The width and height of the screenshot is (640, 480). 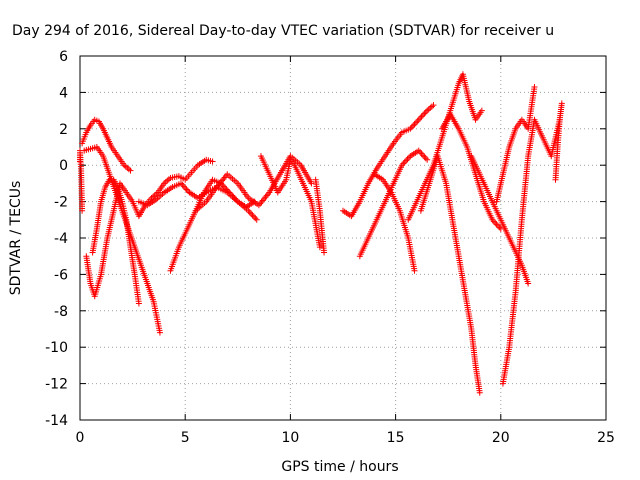 I want to click on y-tick-label: 4, so click(x=63, y=93).